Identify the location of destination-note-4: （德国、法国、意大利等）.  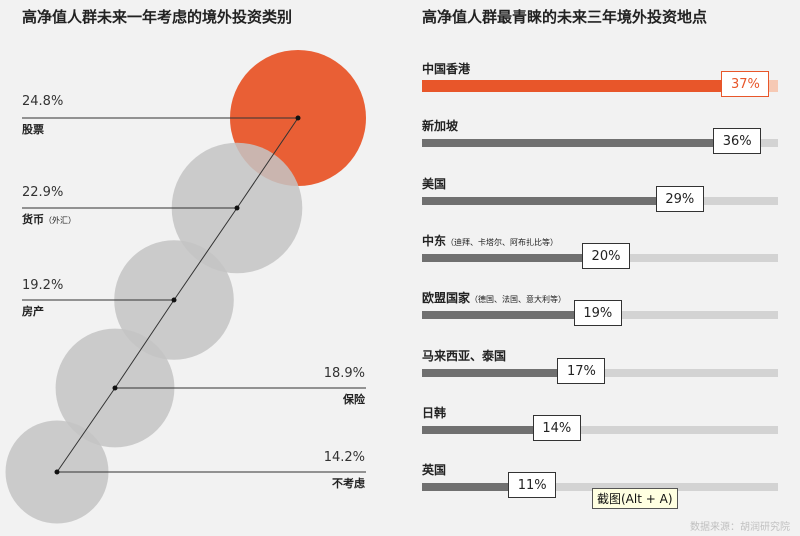
(518, 299).